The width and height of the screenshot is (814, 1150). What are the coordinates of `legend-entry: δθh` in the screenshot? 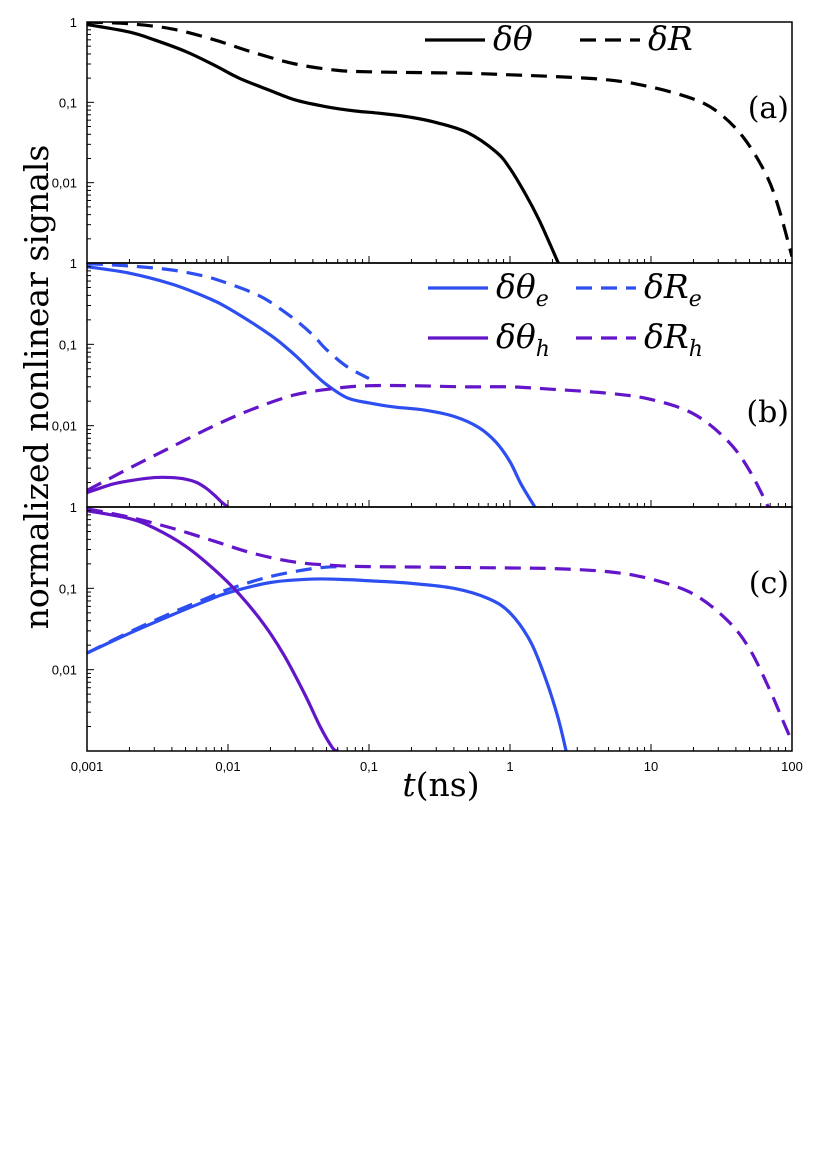 It's located at (523, 339).